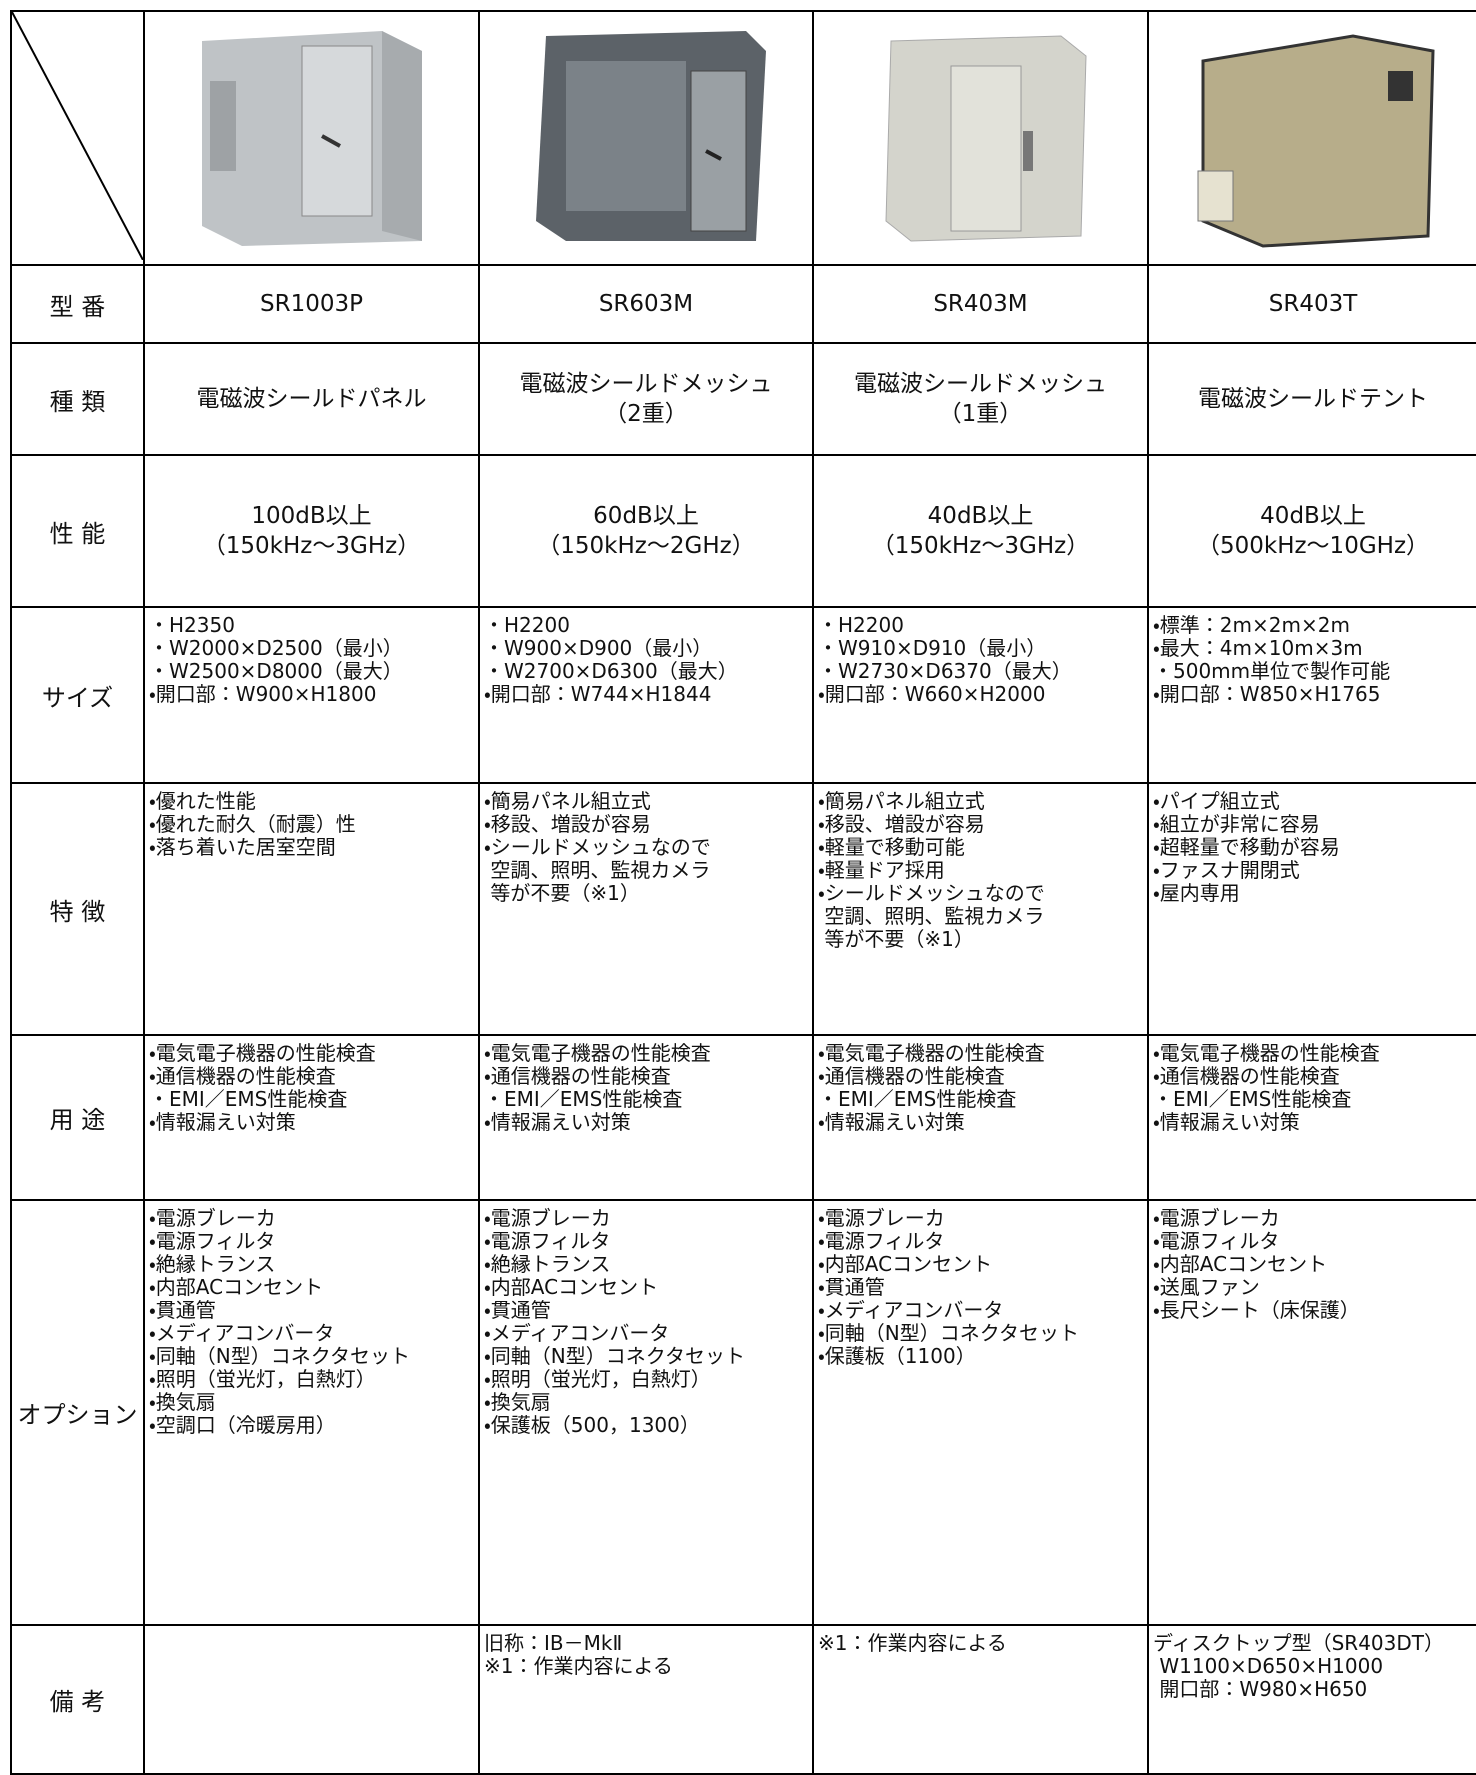  I want to click on cell-line: SR403T, so click(1313, 304).